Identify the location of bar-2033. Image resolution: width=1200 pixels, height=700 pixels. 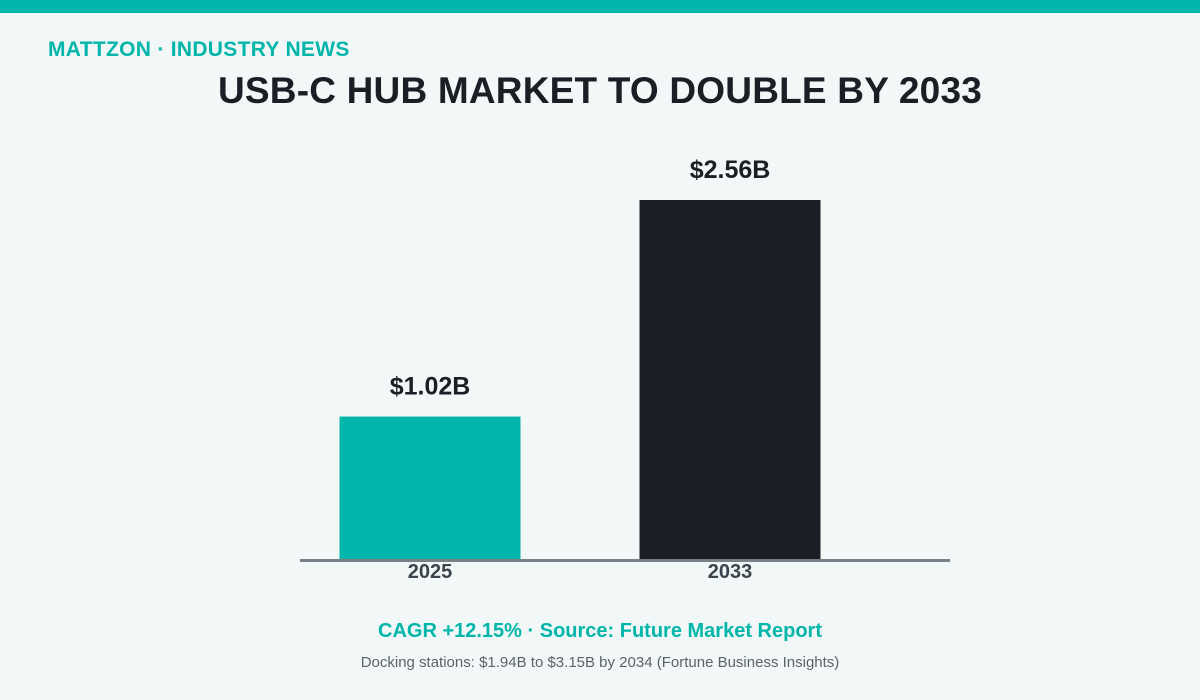
(730, 380).